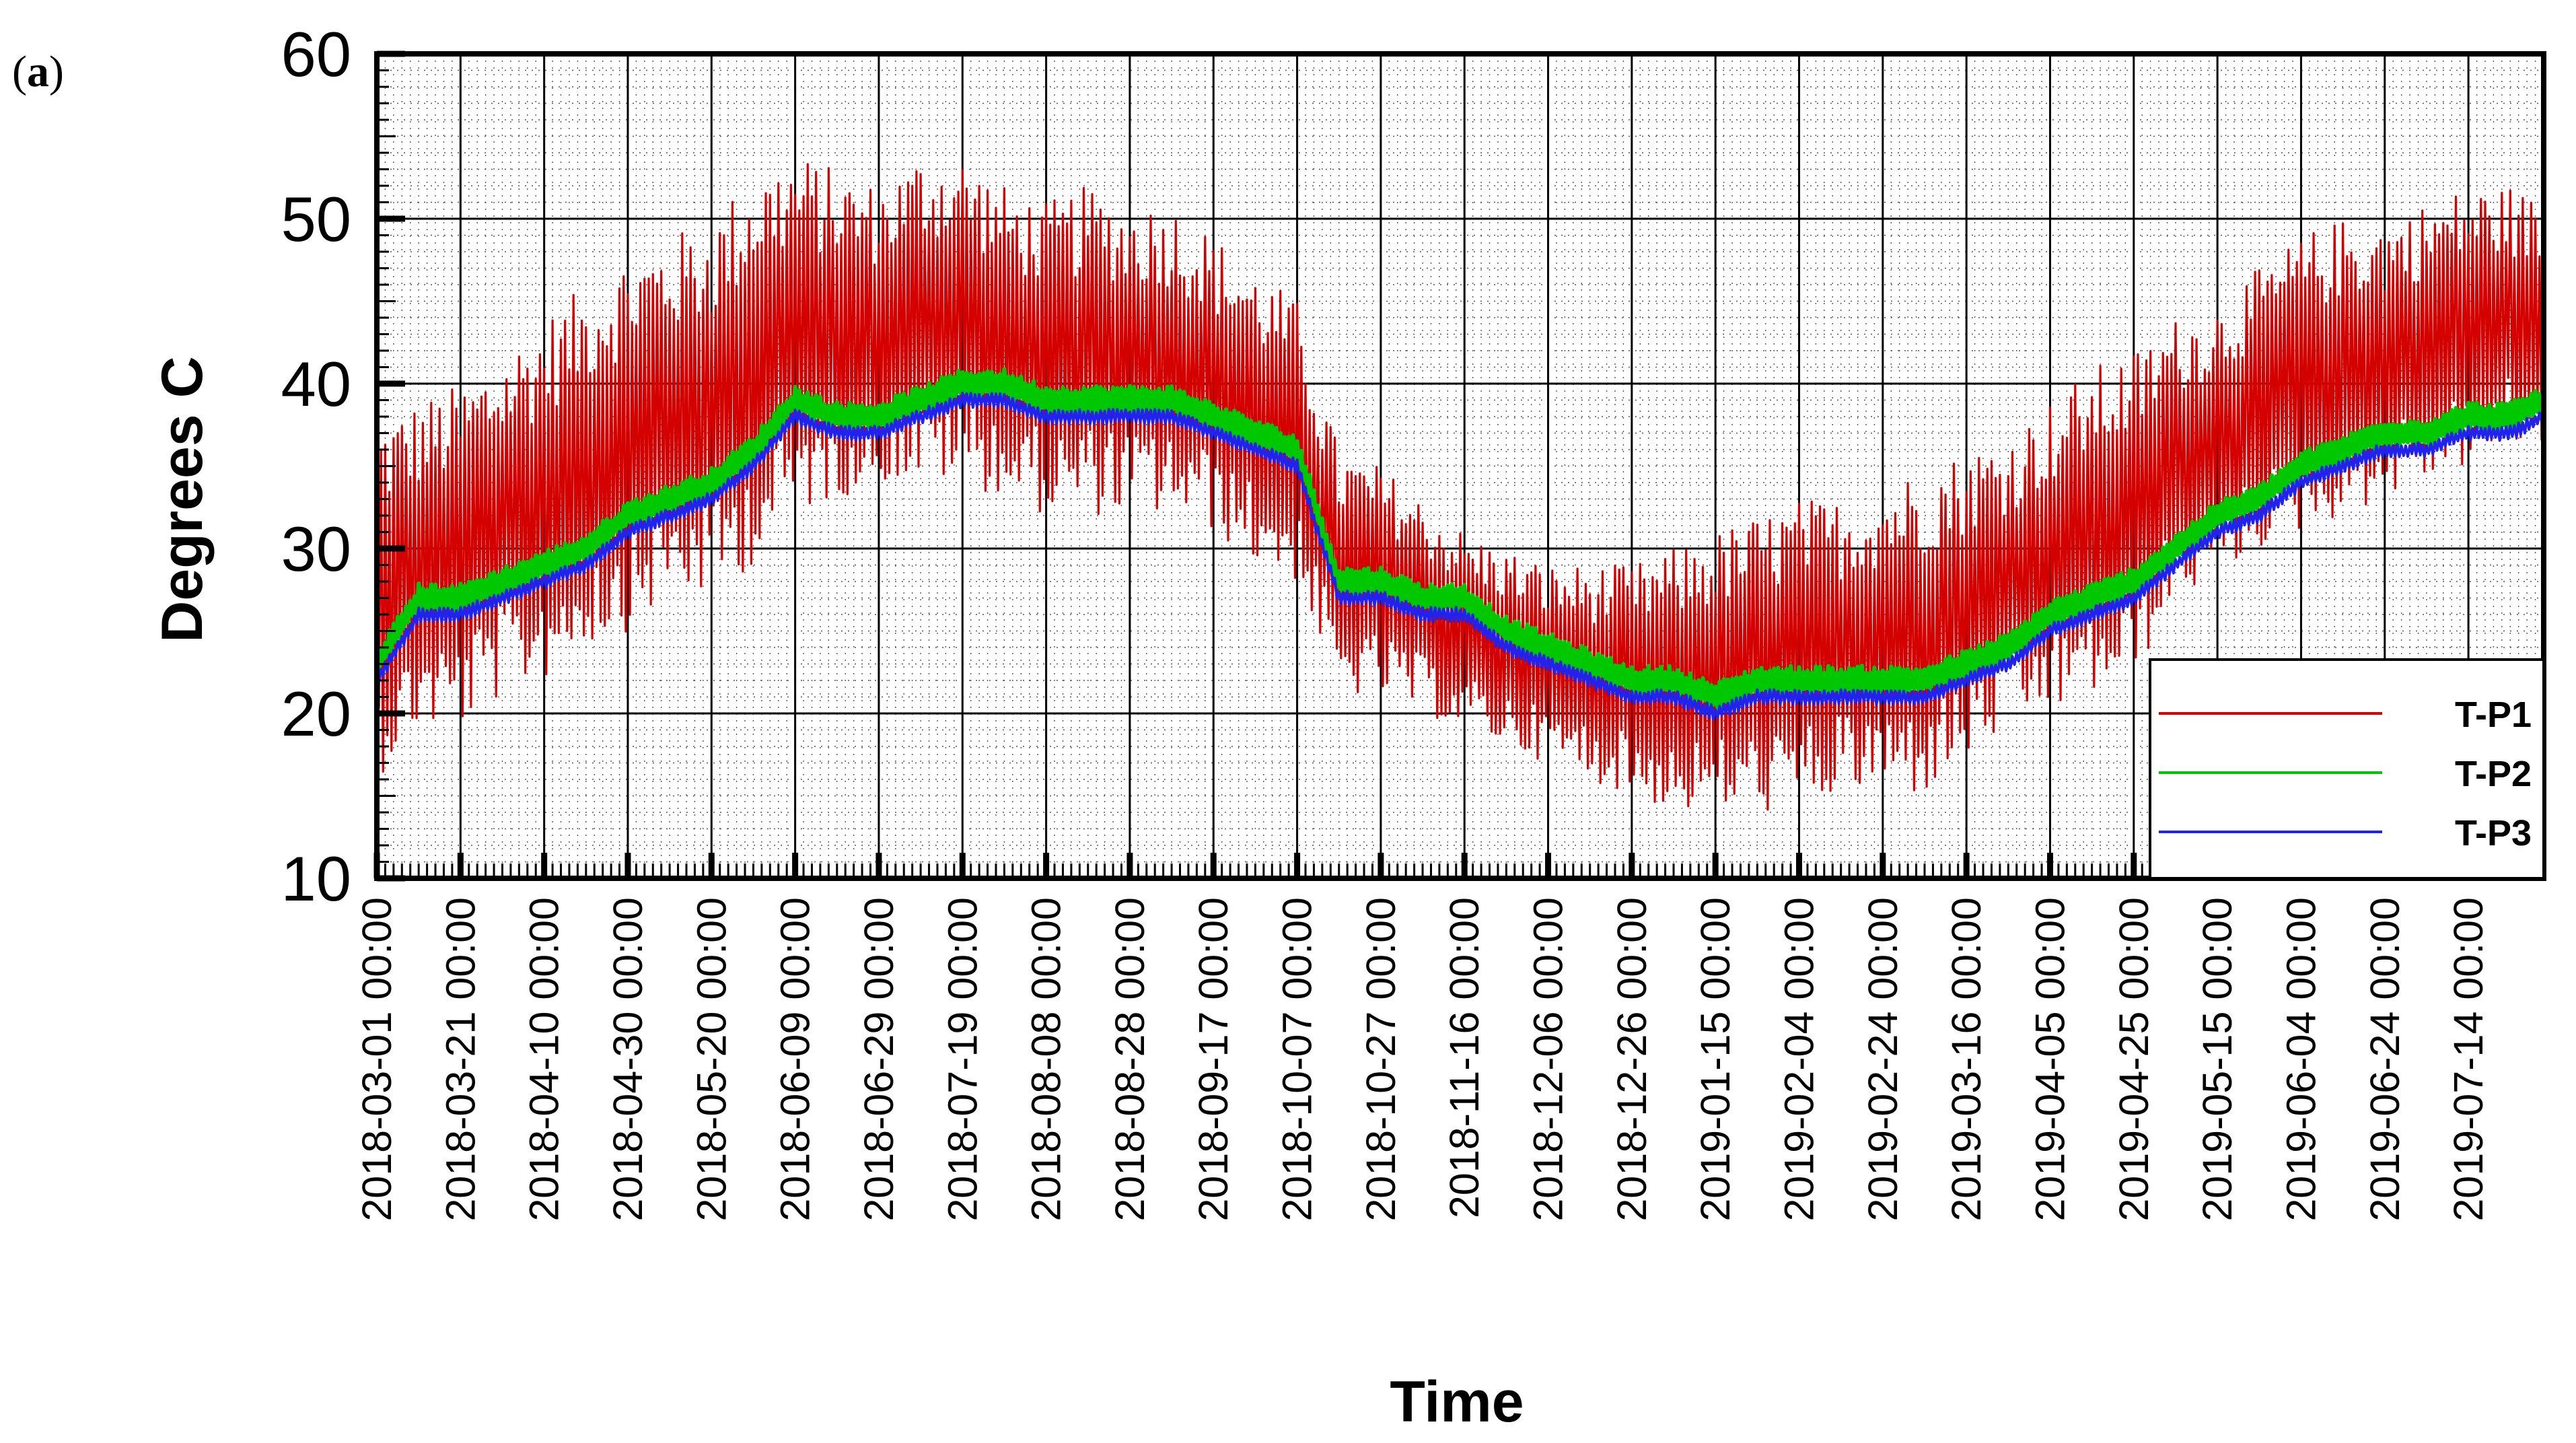 This screenshot has height=1443, width=2576. Describe the element at coordinates (1457, 1402) in the screenshot. I see `x-axis-title: Time` at that location.